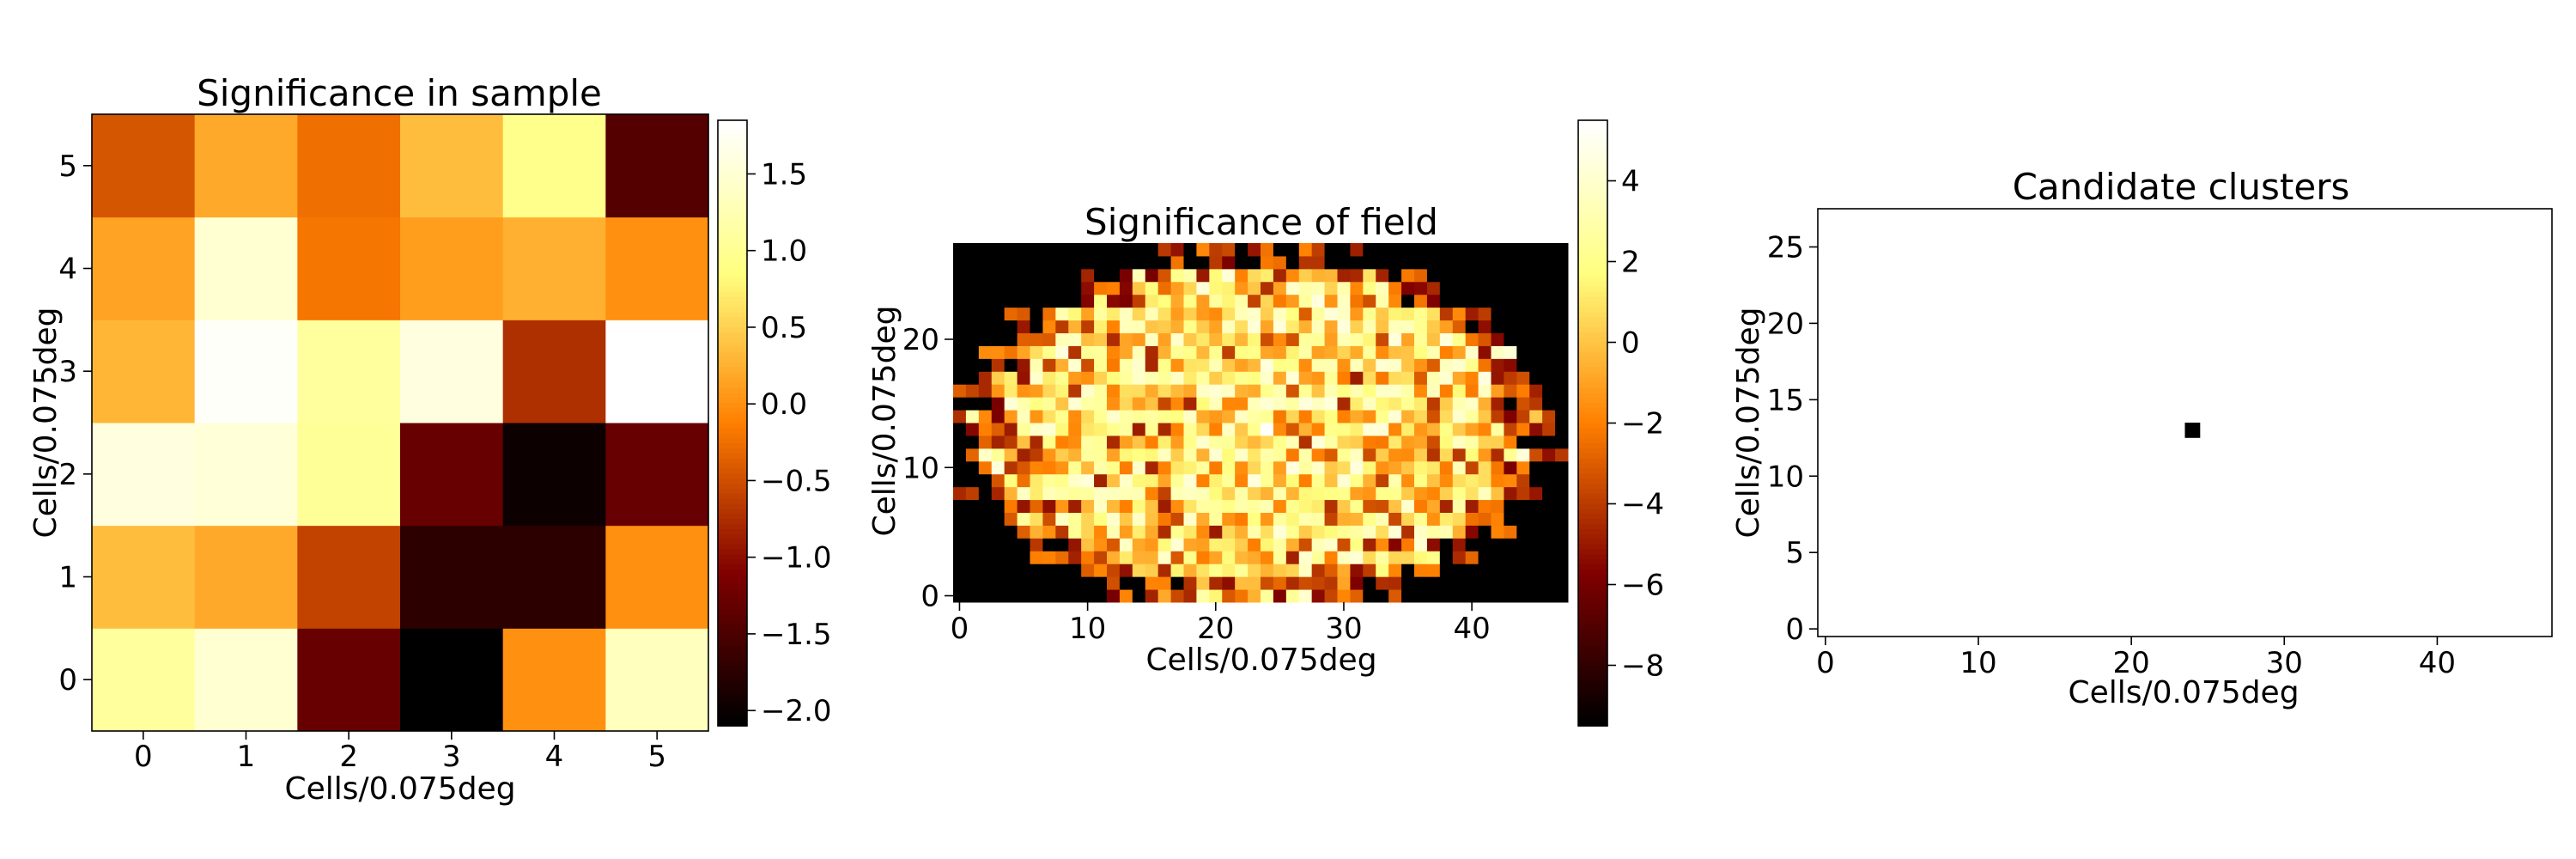 This screenshot has height=859, width=2576. Describe the element at coordinates (1471, 629) in the screenshot. I see `x-tick-label: 40` at that location.